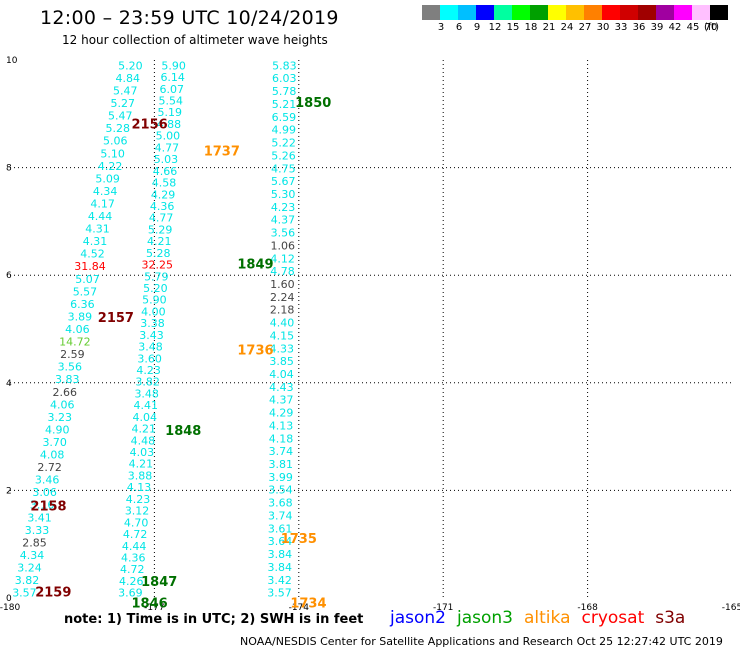  What do you see at coordinates (149, 358) in the screenshot?
I see `wave-height-value: 3.60` at bounding box center [149, 358].